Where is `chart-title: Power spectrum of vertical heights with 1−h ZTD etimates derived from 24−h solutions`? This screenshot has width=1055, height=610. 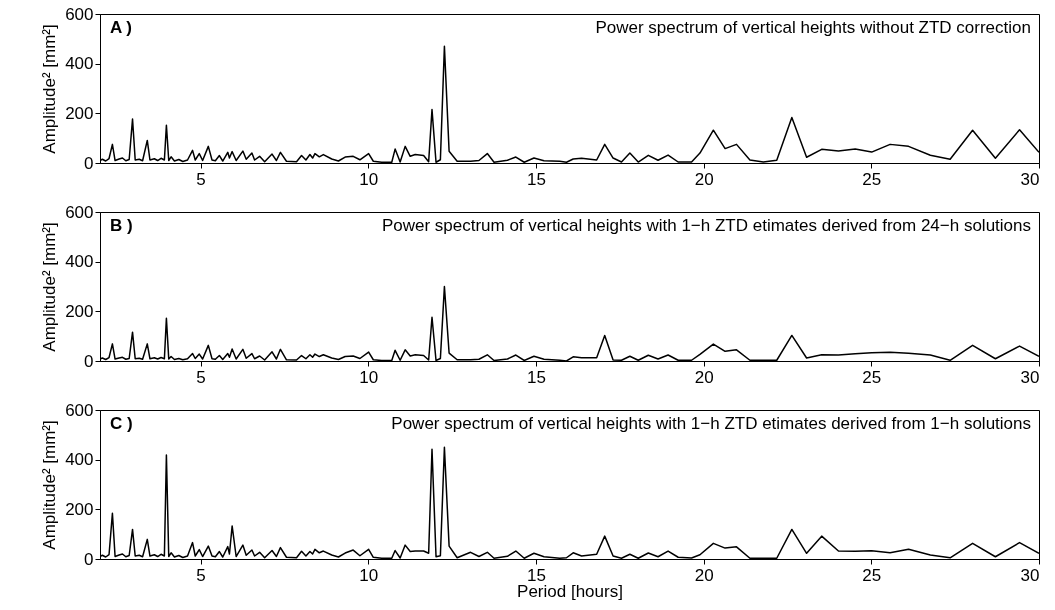 chart-title: Power spectrum of vertical heights with 1−h ZTD etimates derived from 24−h solutions is located at coordinates (706, 225).